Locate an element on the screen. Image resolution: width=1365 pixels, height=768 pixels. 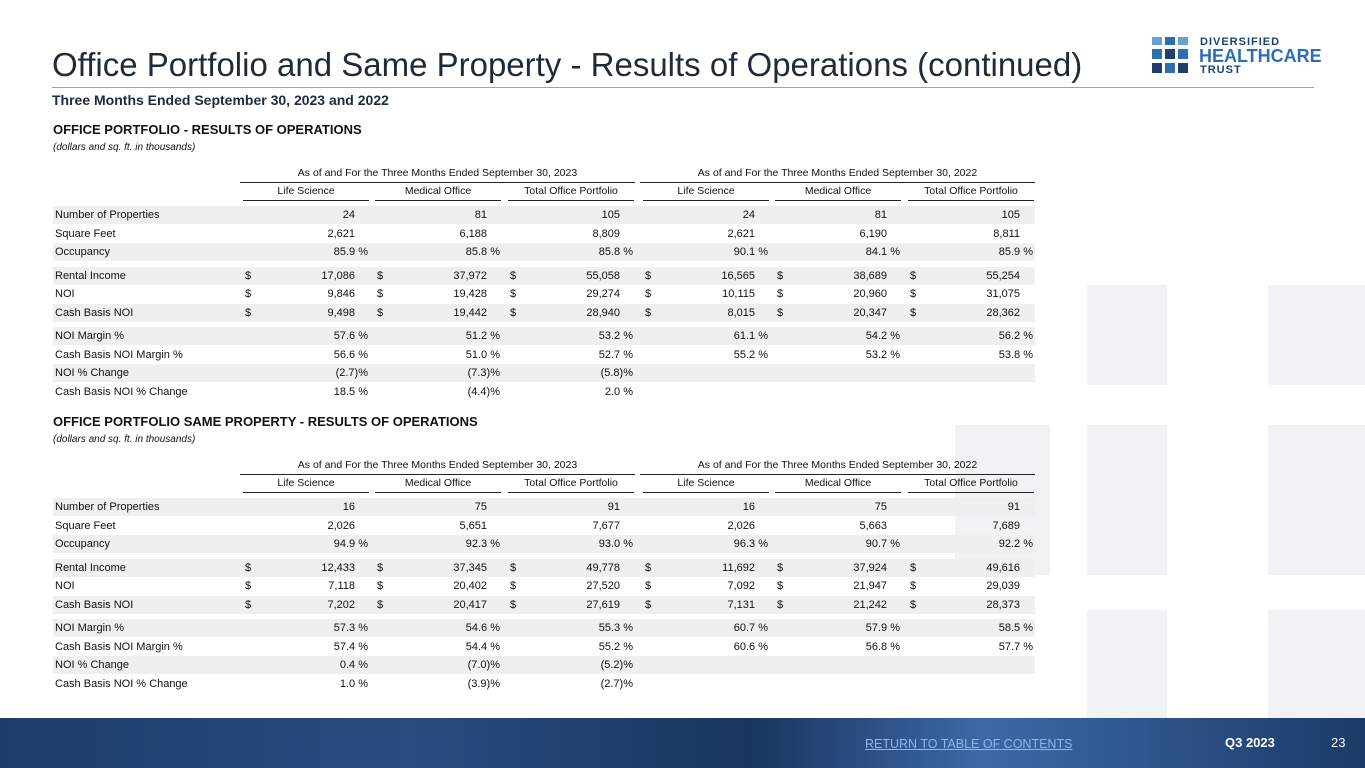
cell: 37,972 is located at coordinates (470, 275).